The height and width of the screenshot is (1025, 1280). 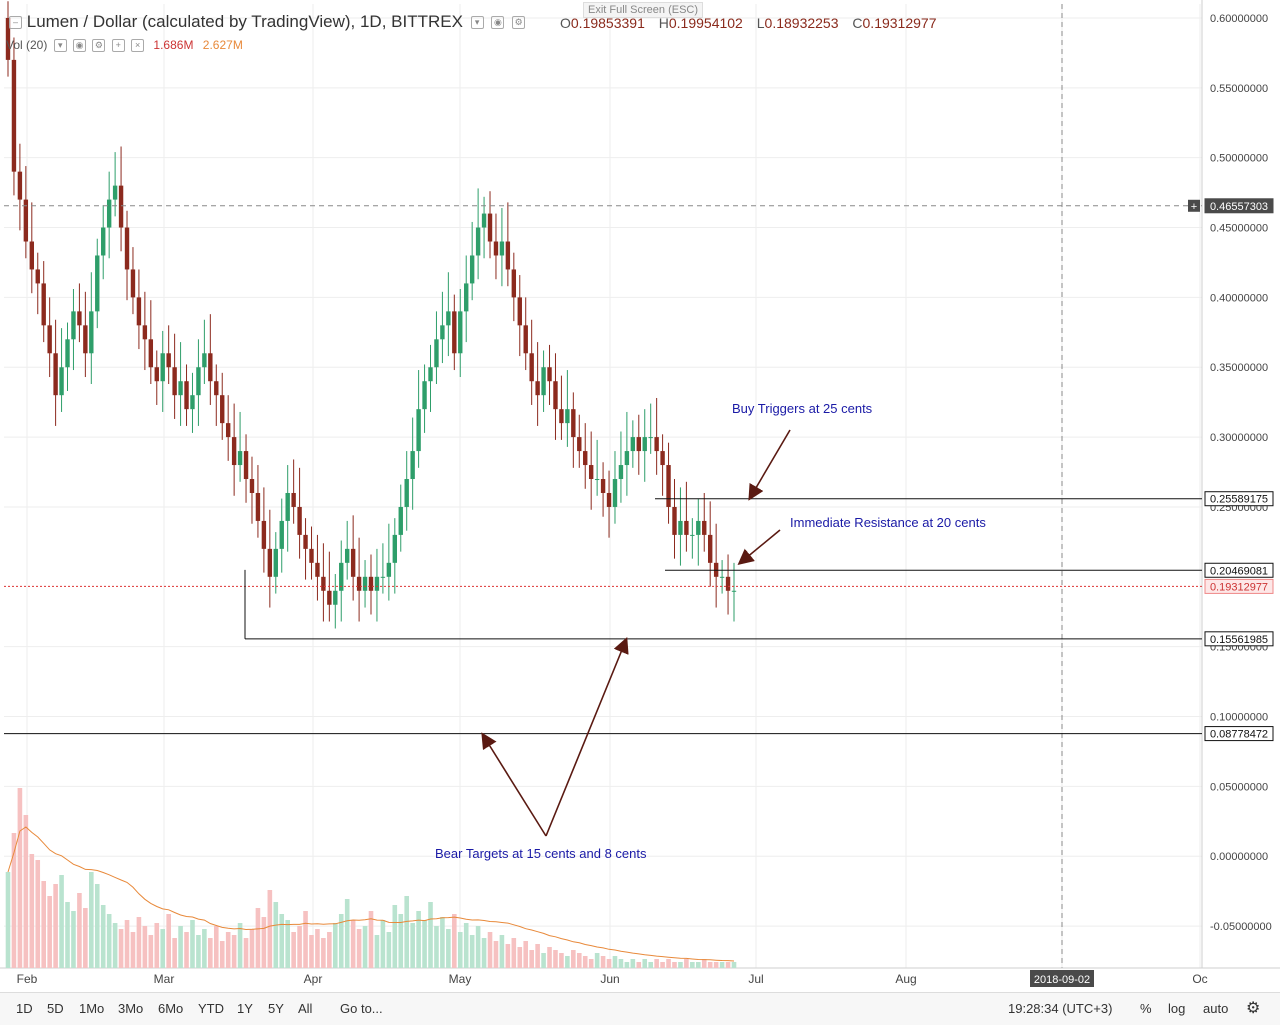 I want to click on annotation-immediate-resistance: Immediate Resistance at 20 cents, so click(x=888, y=522).